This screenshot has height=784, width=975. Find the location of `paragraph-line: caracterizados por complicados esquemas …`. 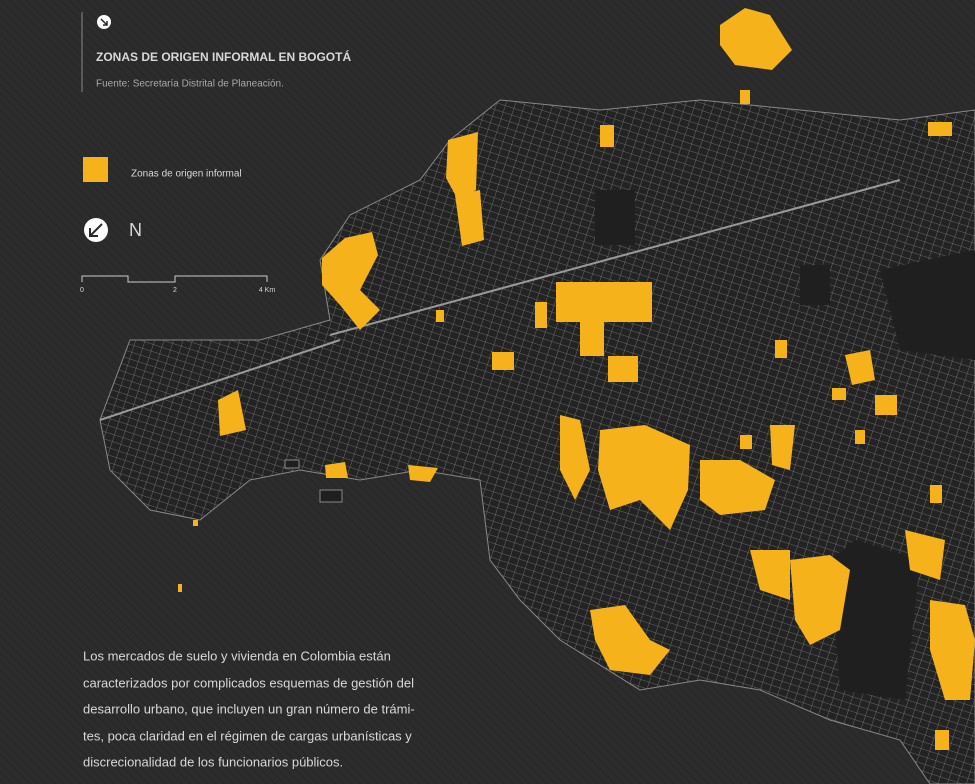

paragraph-line: caracterizados por complicados esquemas … is located at coordinates (248, 682).